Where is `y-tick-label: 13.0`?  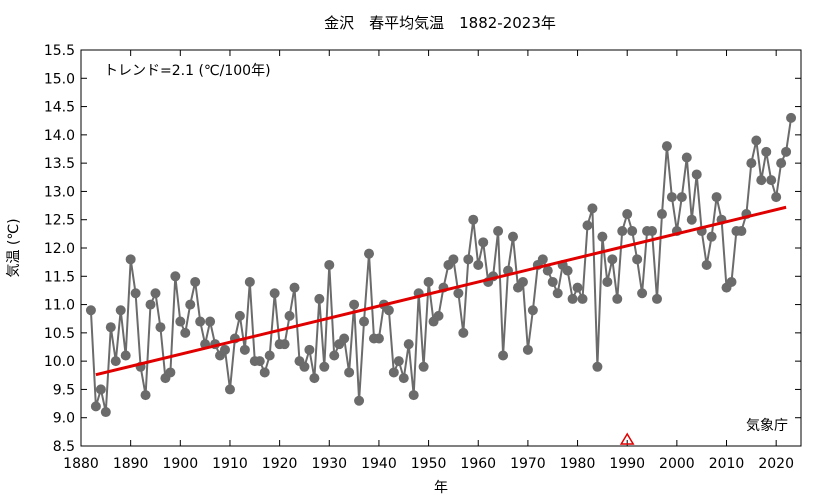 y-tick-label: 13.0 is located at coordinates (59, 192).